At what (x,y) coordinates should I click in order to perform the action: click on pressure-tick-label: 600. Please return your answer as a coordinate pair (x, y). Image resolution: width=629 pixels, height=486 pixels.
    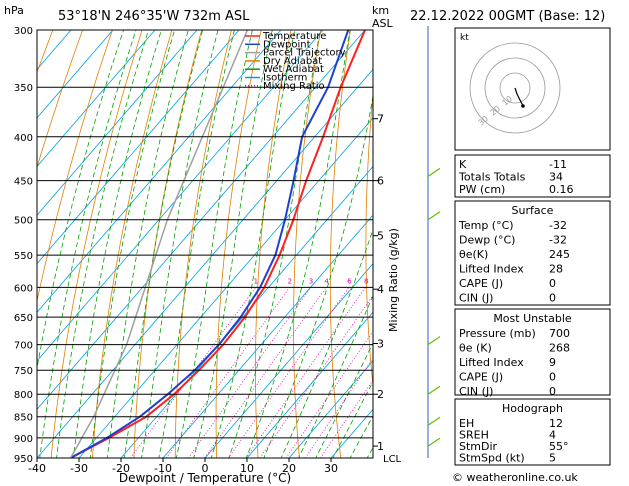
    Looking at the image, I should click on (23, 288).